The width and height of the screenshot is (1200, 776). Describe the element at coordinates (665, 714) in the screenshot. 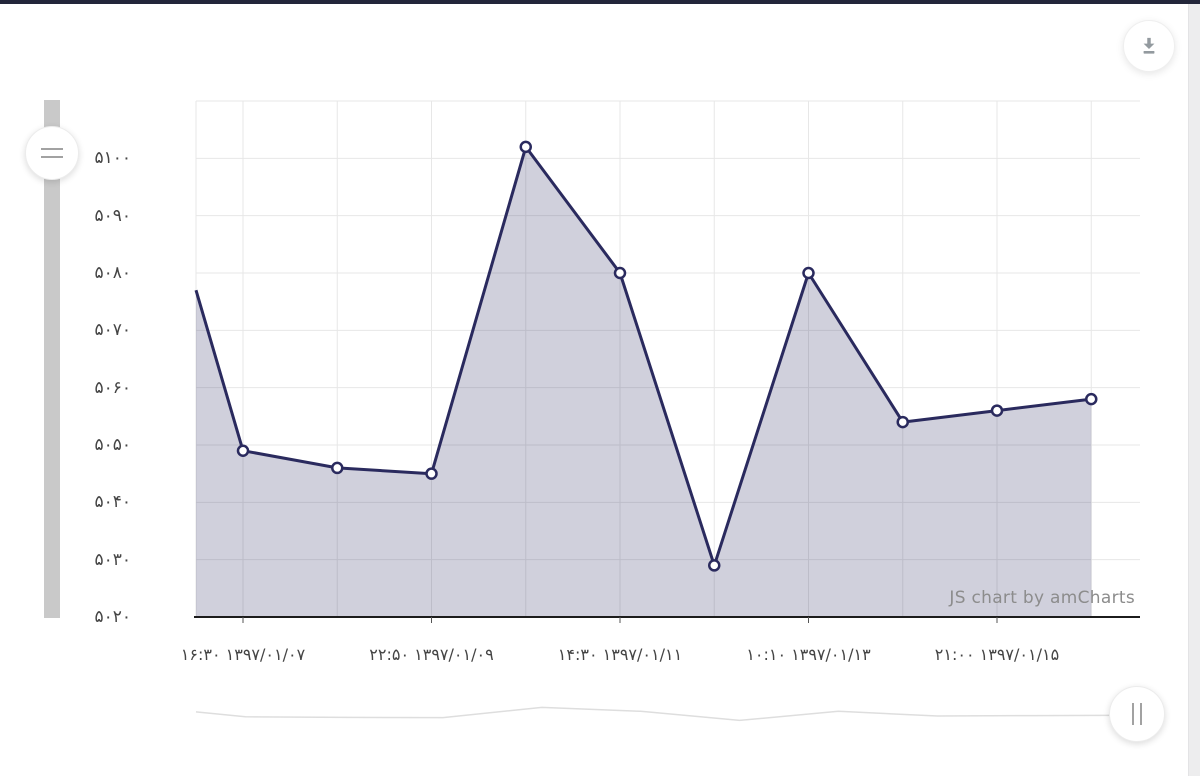

I see `scrollbar-preview-line` at that location.